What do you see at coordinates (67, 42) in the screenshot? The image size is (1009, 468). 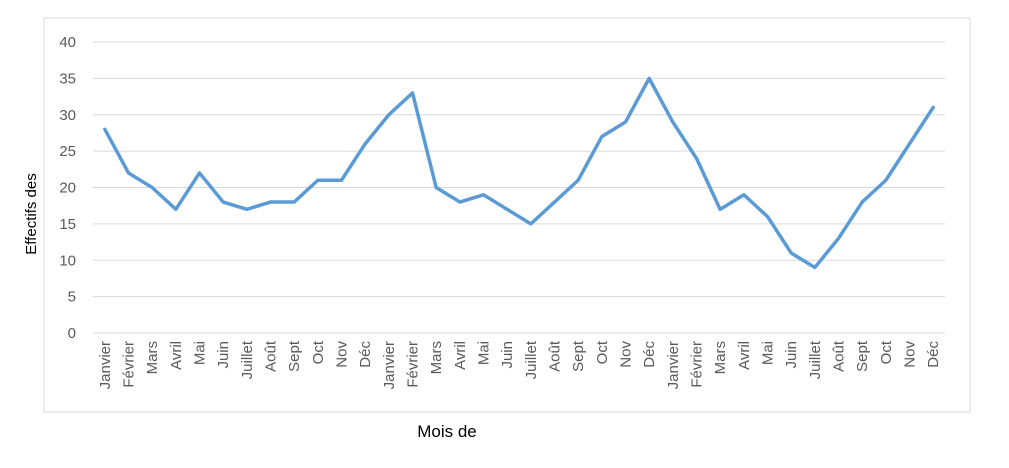 I see `y-tick-label: 40` at bounding box center [67, 42].